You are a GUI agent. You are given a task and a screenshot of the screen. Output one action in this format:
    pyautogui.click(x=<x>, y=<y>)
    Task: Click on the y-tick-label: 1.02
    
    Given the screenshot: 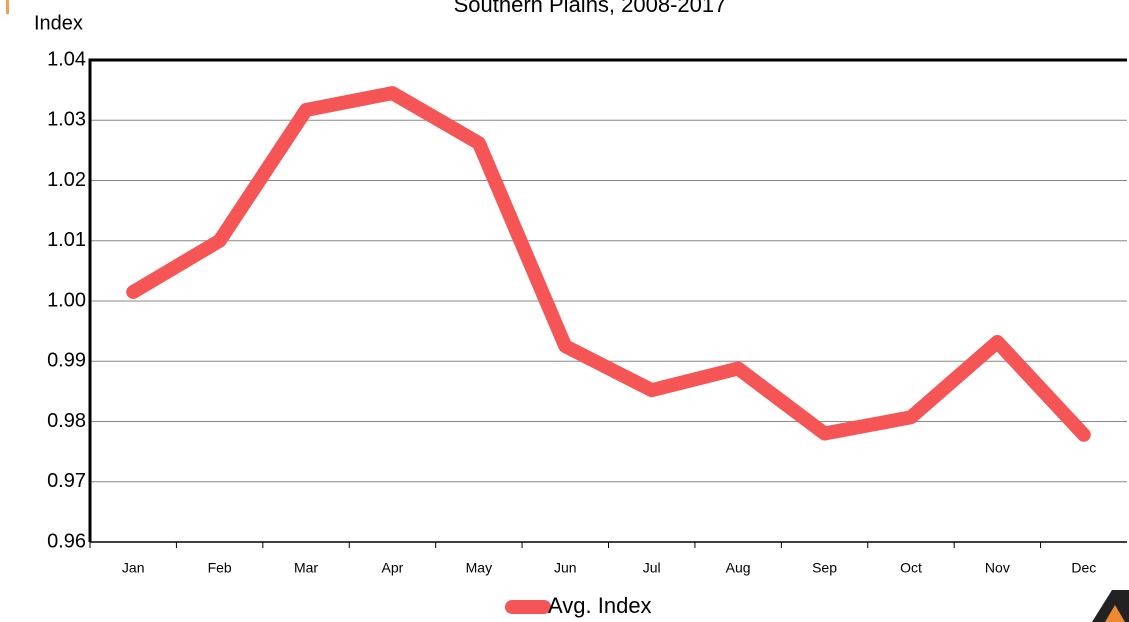 What is the action you would take?
    pyautogui.click(x=66, y=180)
    